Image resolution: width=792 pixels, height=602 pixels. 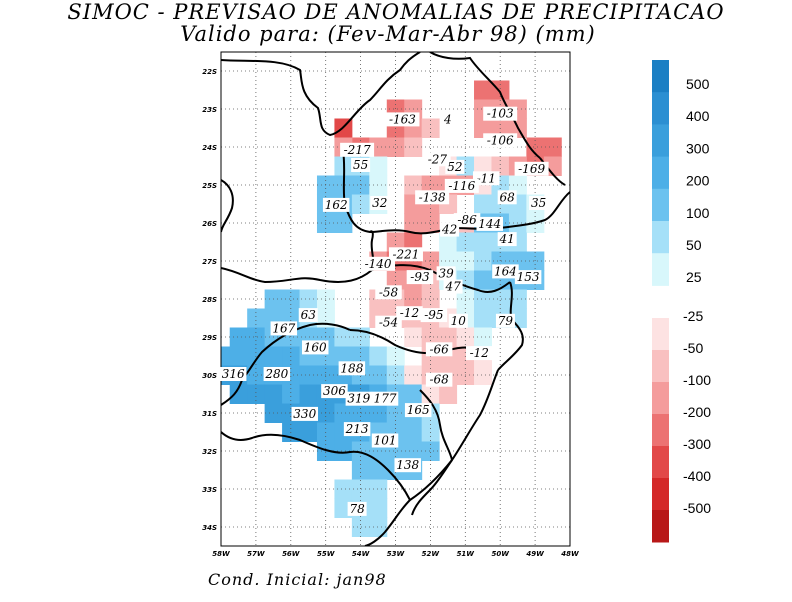 What do you see at coordinates (507, 197) in the screenshot?
I see `anomaly-value-label: 68` at bounding box center [507, 197].